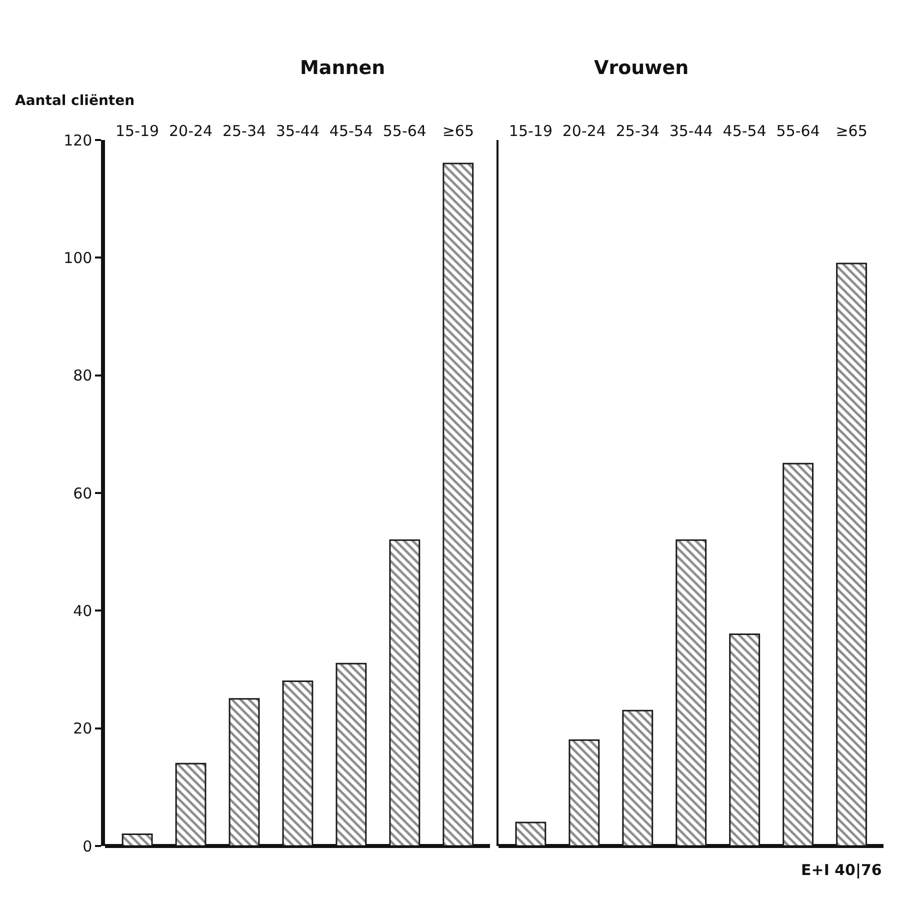 This screenshot has width=907, height=906. Describe the element at coordinates (78, 140) in the screenshot. I see `y-tick-label: 120` at that location.